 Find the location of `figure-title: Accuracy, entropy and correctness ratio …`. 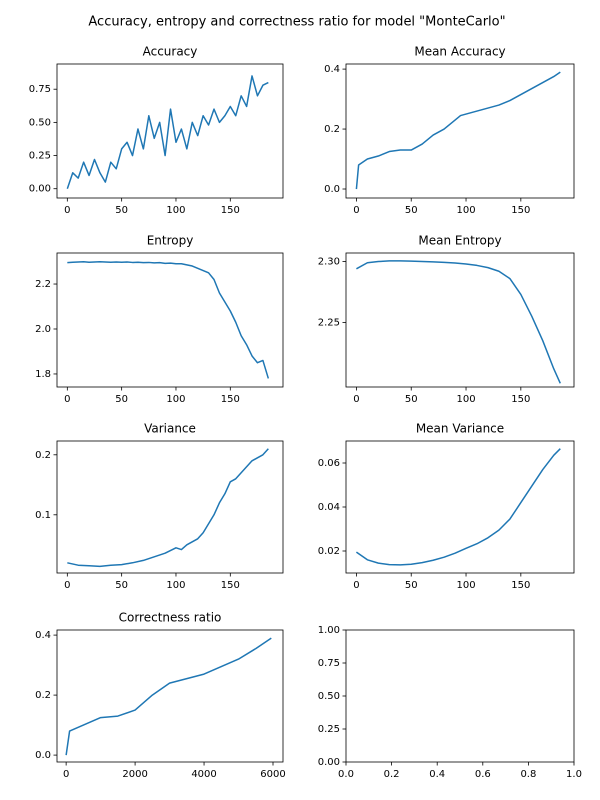

figure-title: Accuracy, entropy and correctness ratio … is located at coordinates (296, 22).